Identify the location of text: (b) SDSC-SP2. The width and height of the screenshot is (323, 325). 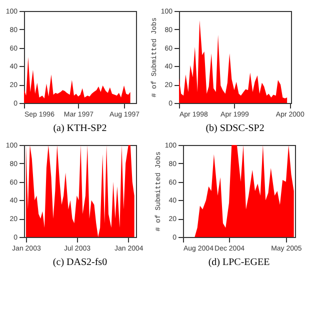
(235, 128).